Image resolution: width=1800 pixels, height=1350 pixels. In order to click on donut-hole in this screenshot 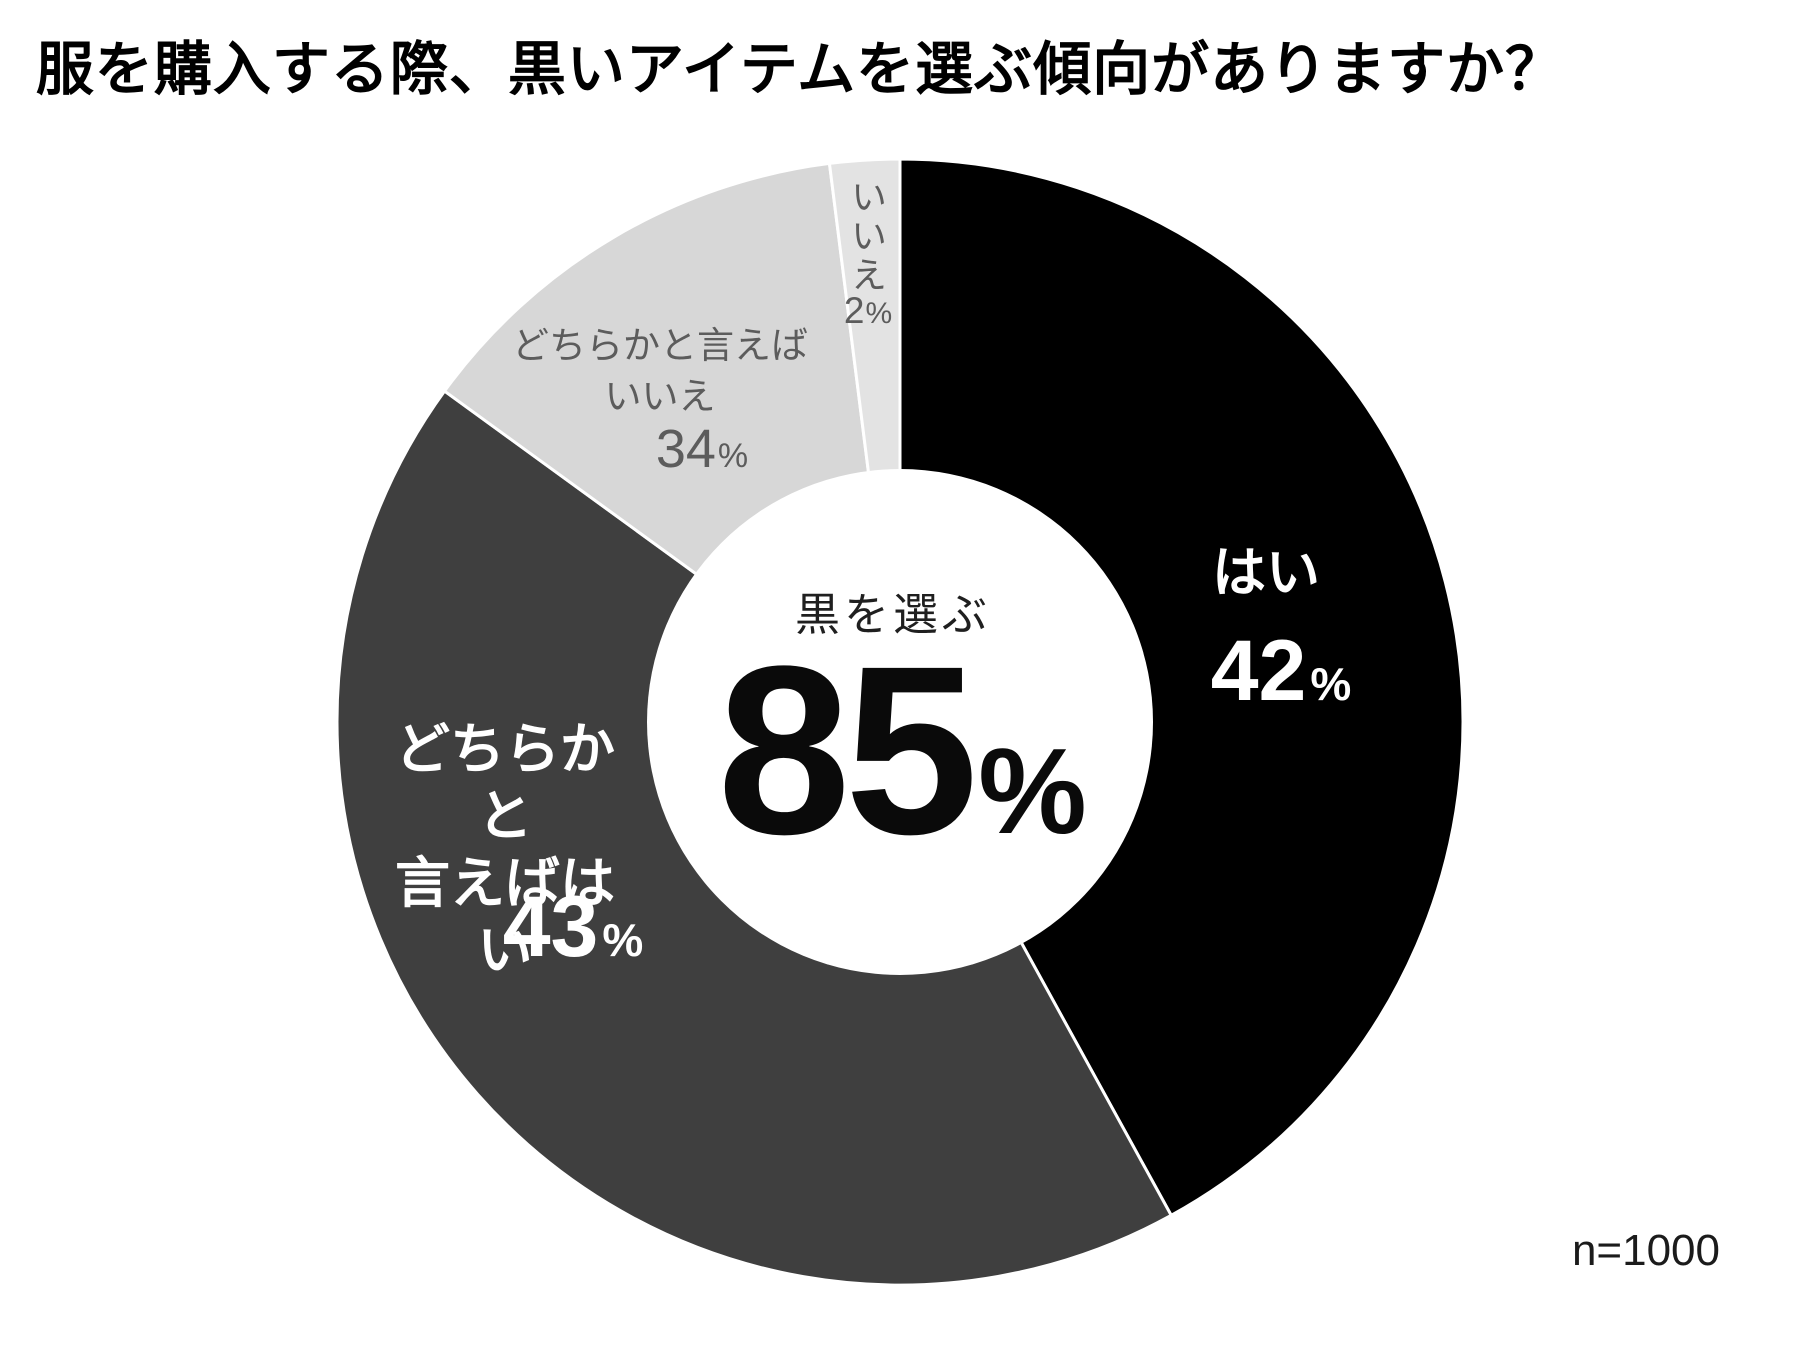, I will do `click(900, 722)`.